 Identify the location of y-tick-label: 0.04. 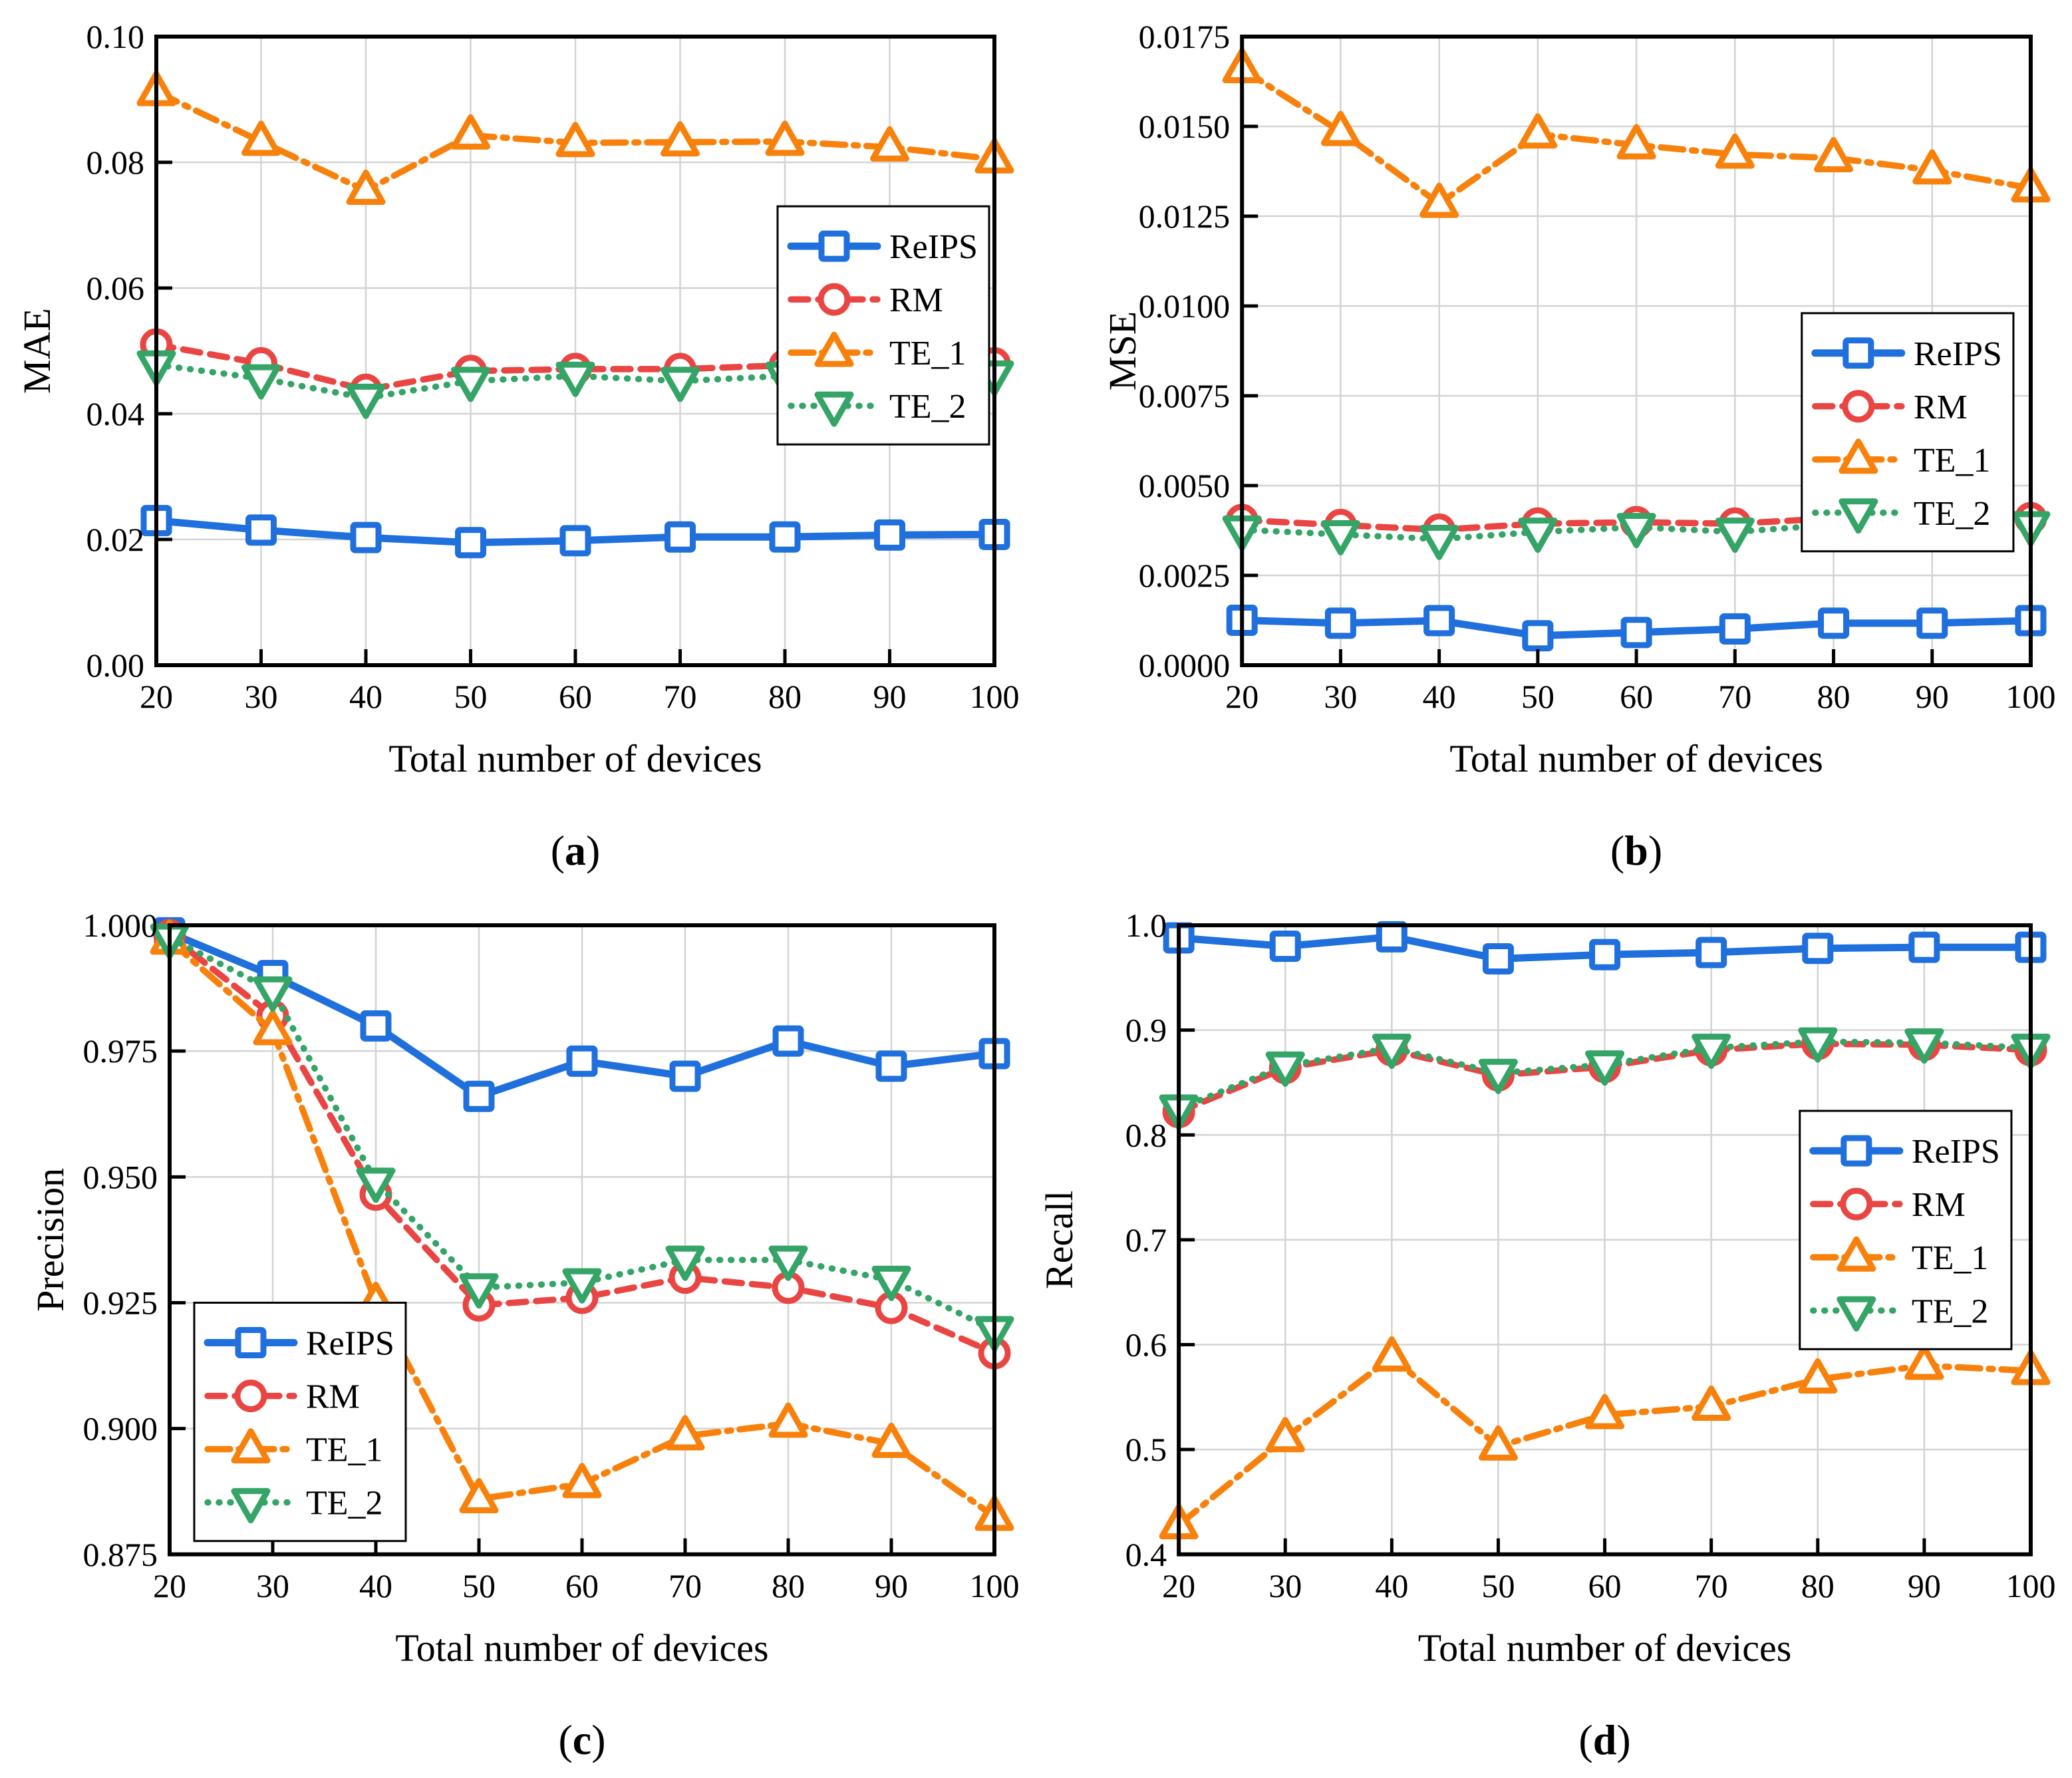
(115, 413).